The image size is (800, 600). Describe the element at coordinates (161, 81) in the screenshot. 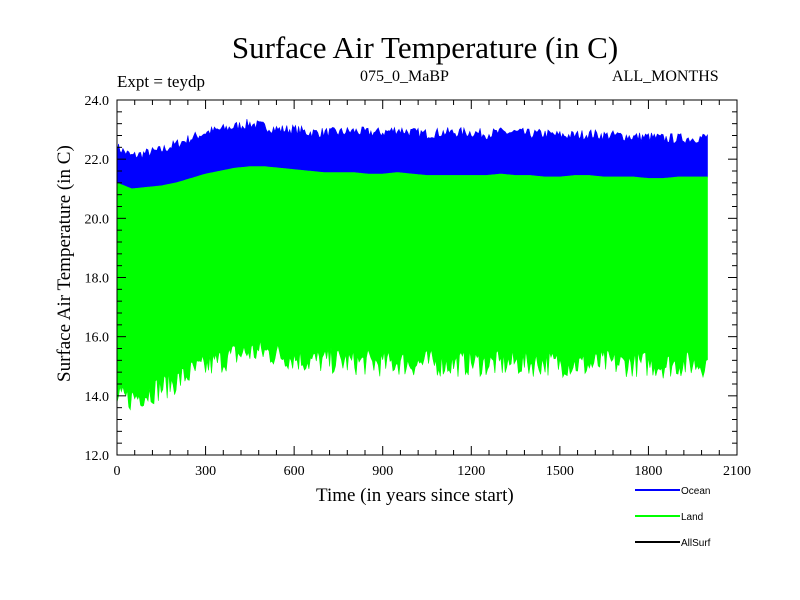

I see `experiment-label: Expt = teydp` at that location.